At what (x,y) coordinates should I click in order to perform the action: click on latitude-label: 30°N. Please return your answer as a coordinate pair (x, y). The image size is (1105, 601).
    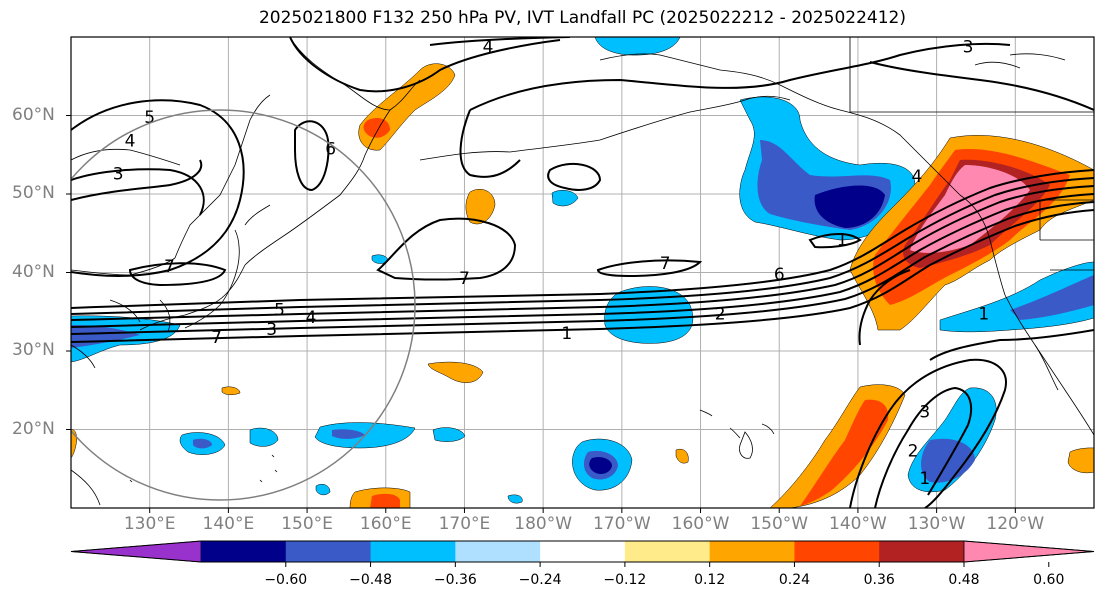
    Looking at the image, I should click on (33, 350).